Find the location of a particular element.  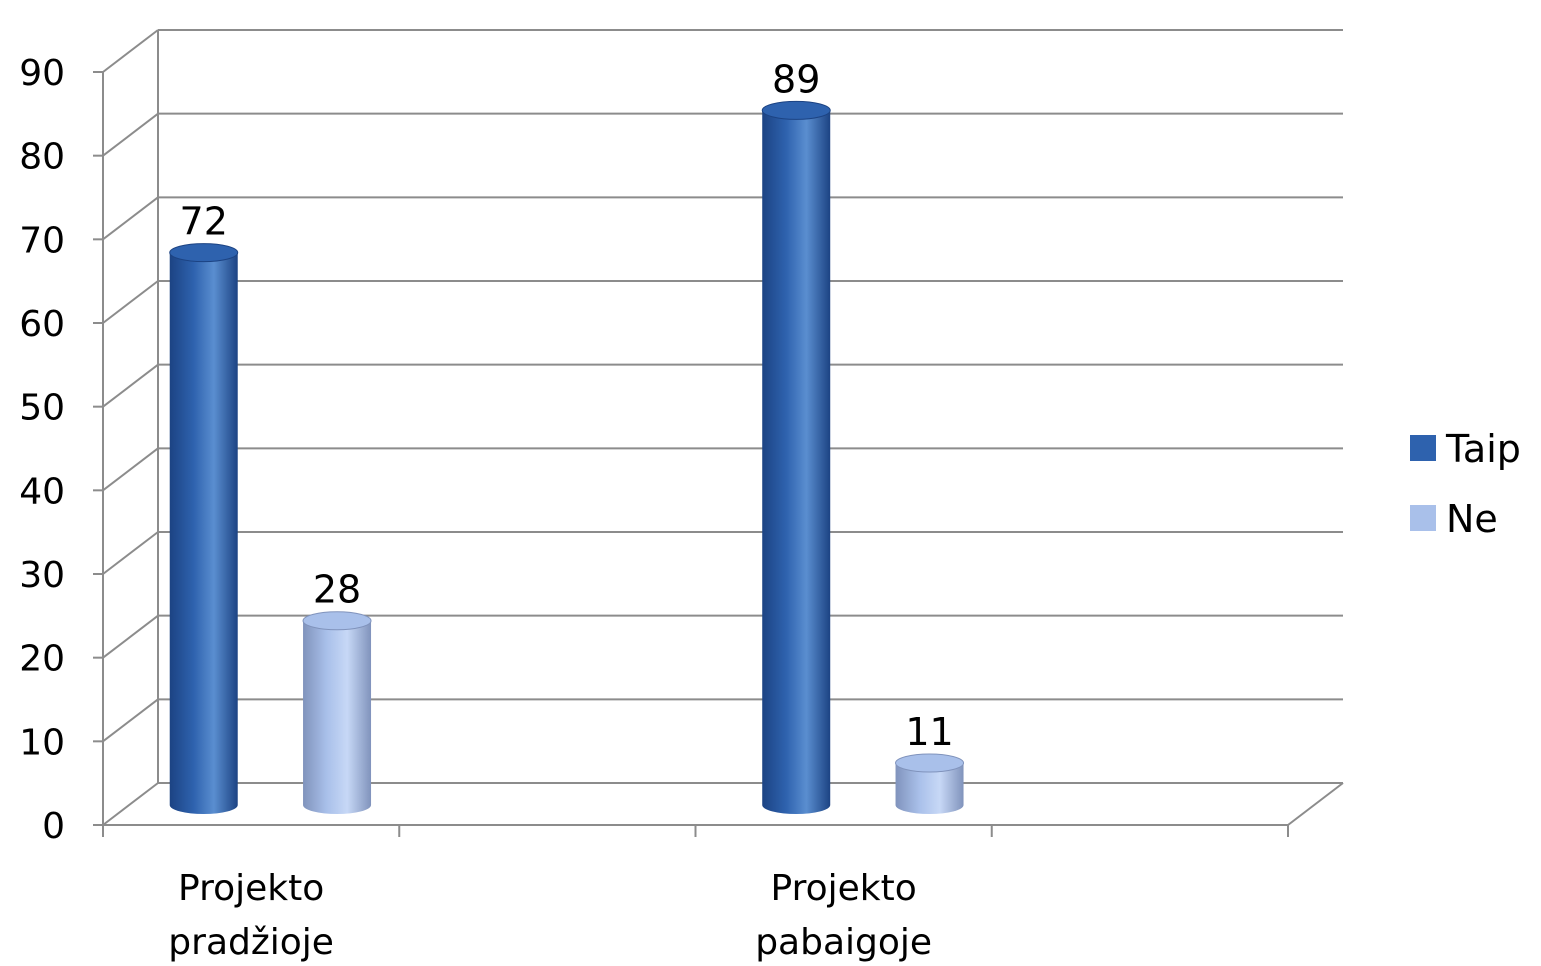

data-label: 11 is located at coordinates (929, 732).